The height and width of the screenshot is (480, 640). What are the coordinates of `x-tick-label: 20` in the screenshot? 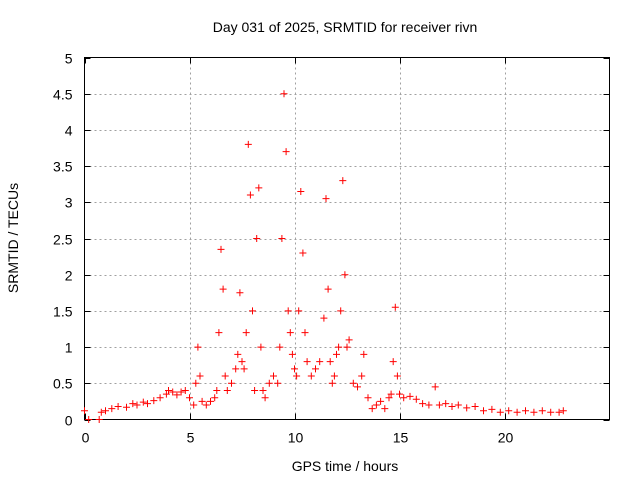 It's located at (506, 438).